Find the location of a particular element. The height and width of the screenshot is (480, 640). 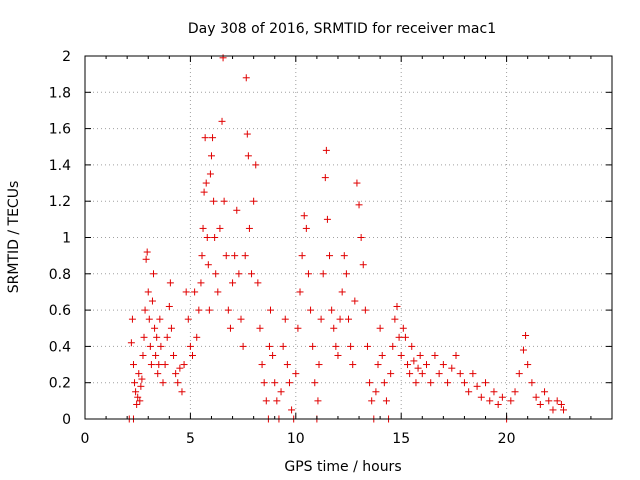

y-tick-label: 1.4 is located at coordinates (60, 166).